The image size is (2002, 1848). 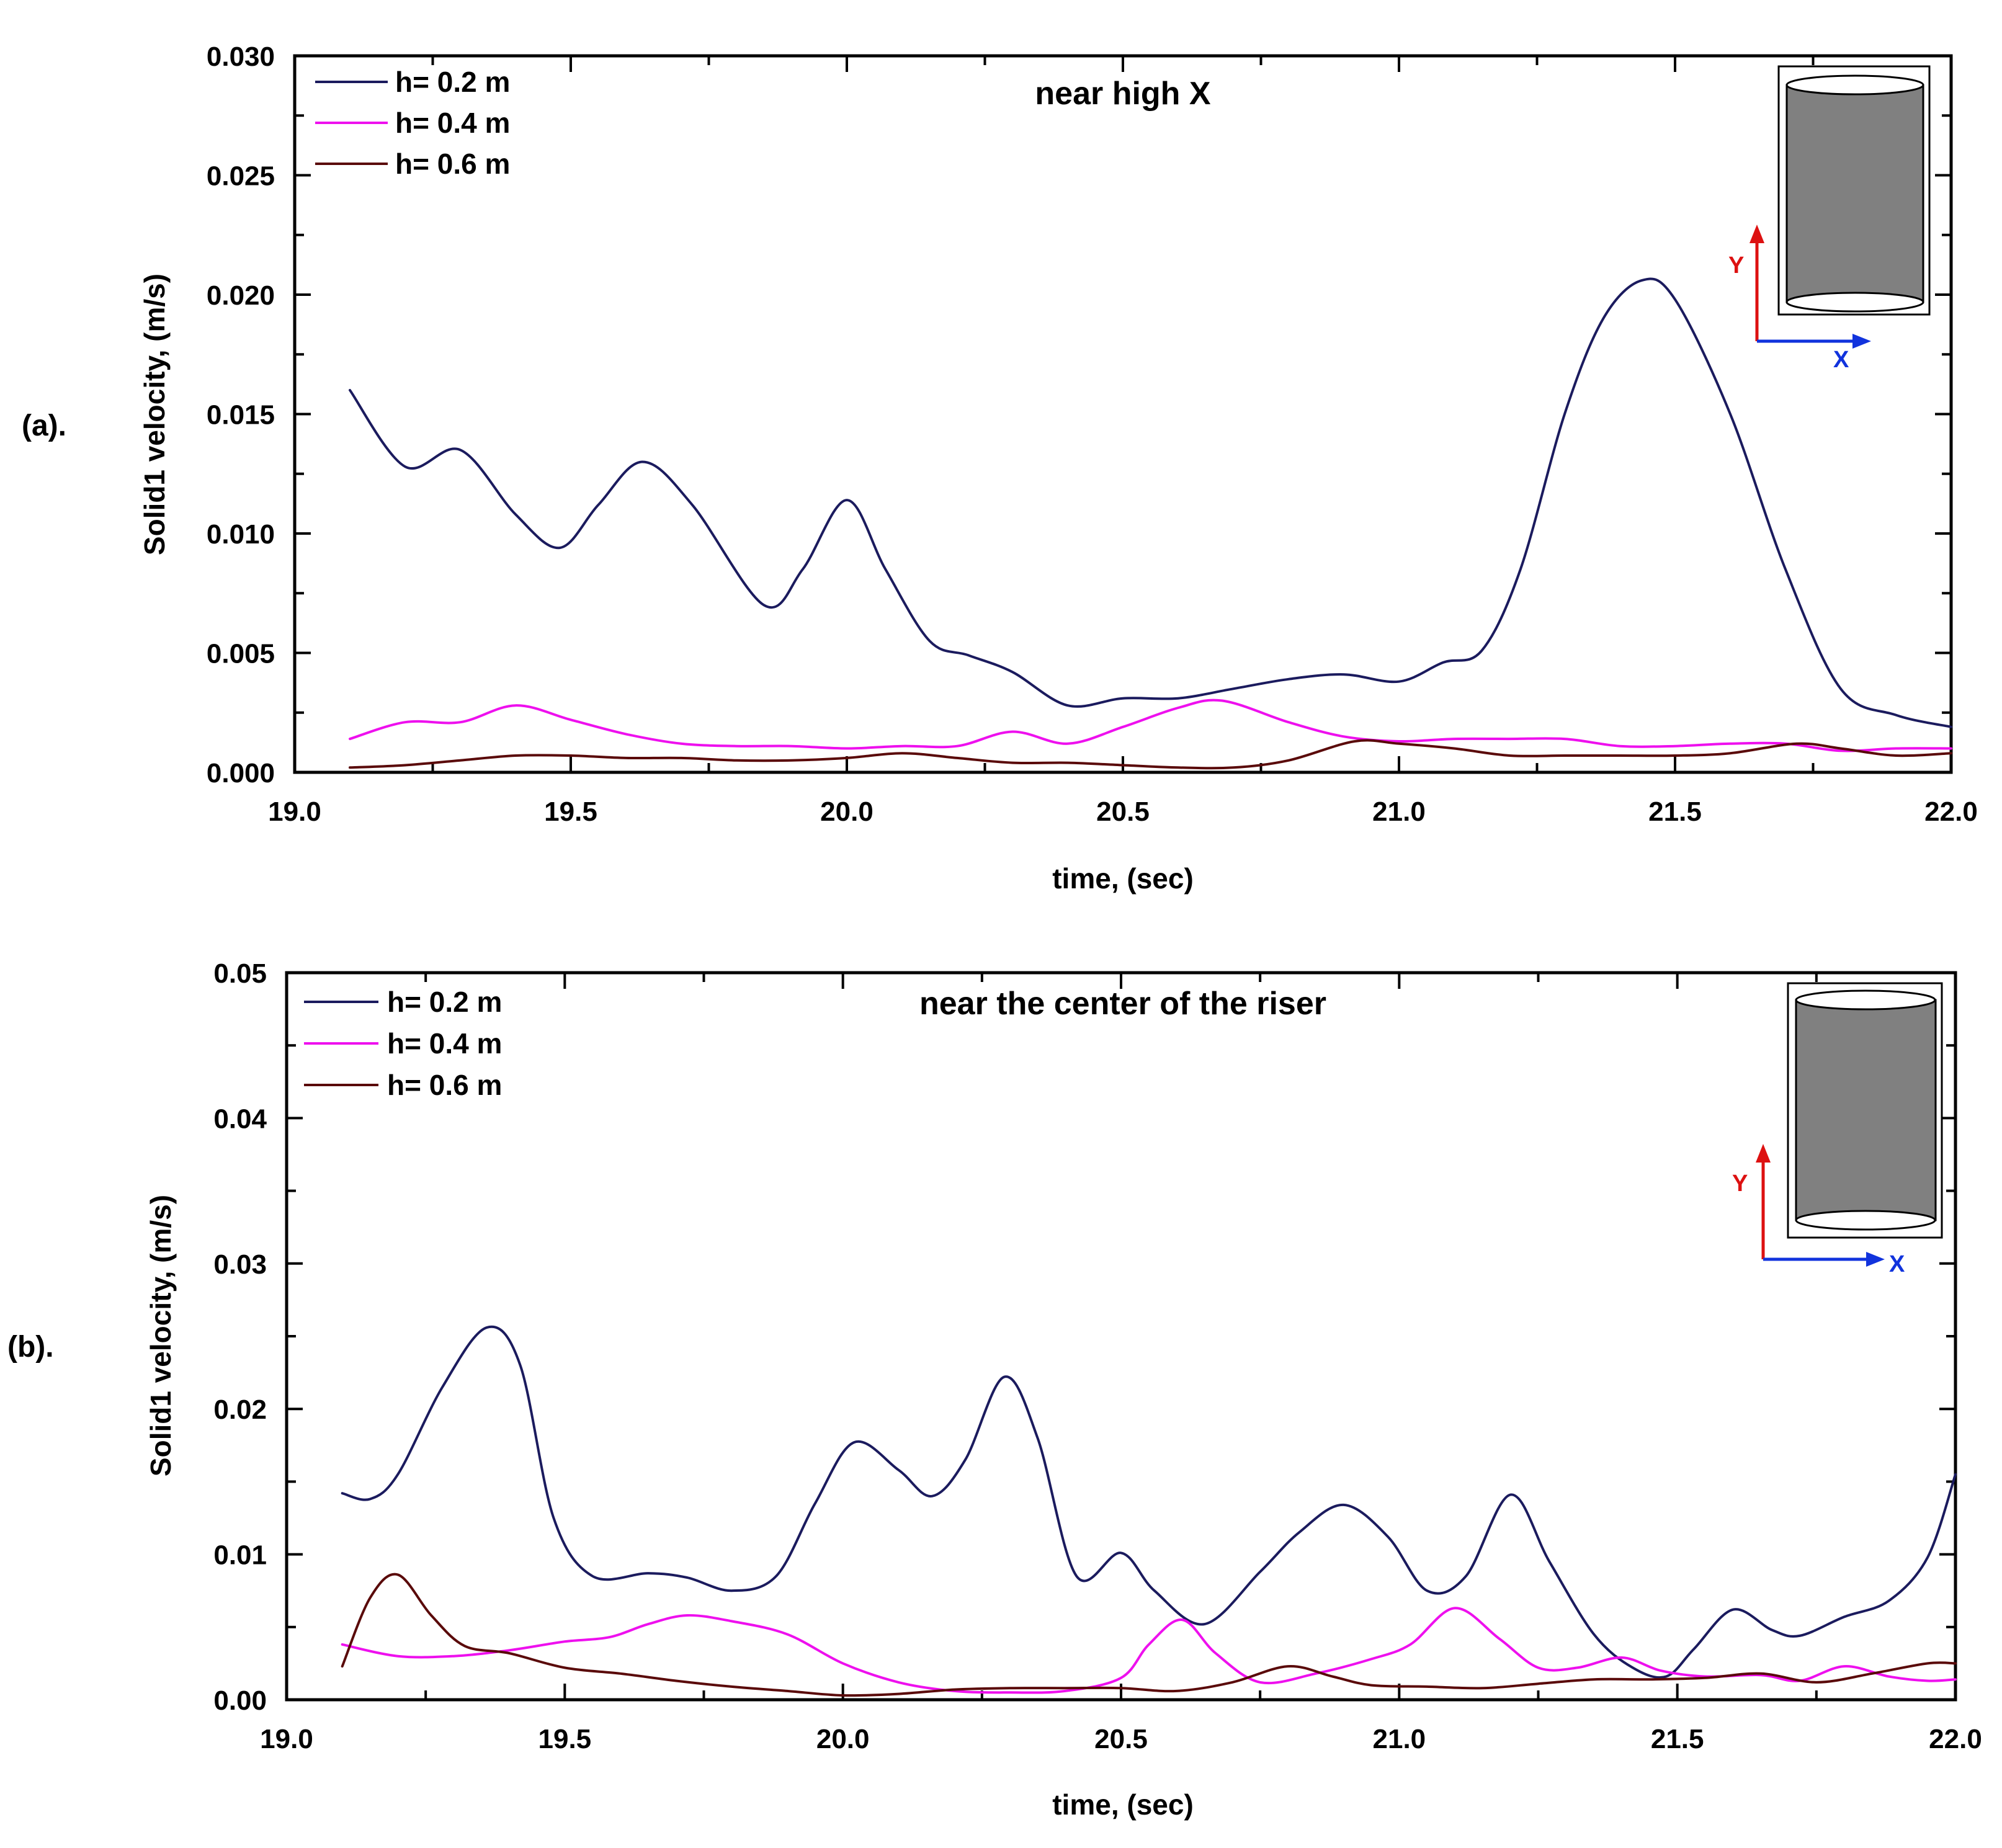 What do you see at coordinates (565, 1739) in the screenshot?
I see `panel-b-x-tick-label: 19.5` at bounding box center [565, 1739].